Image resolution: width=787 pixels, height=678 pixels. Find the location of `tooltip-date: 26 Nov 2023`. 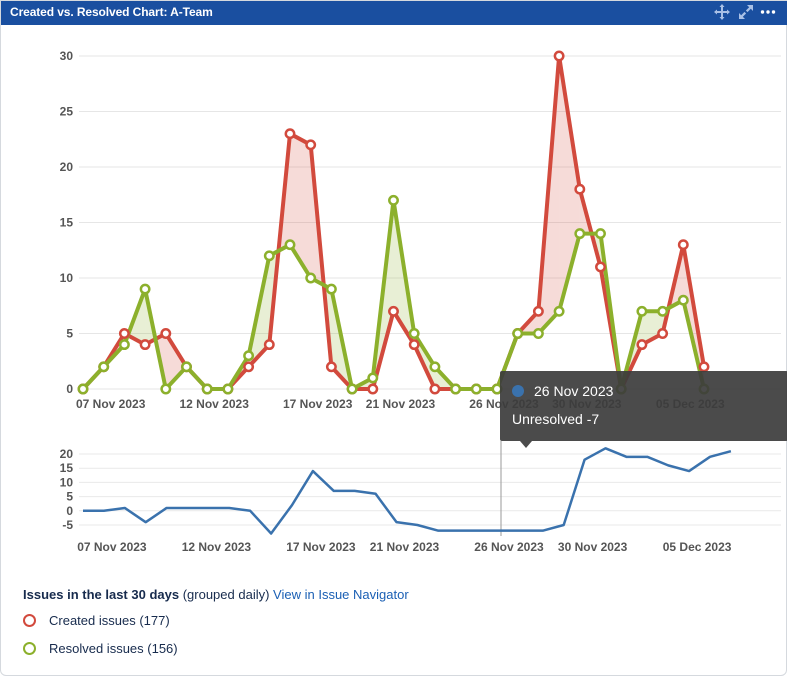

tooltip-date: 26 Nov 2023 is located at coordinates (574, 391).